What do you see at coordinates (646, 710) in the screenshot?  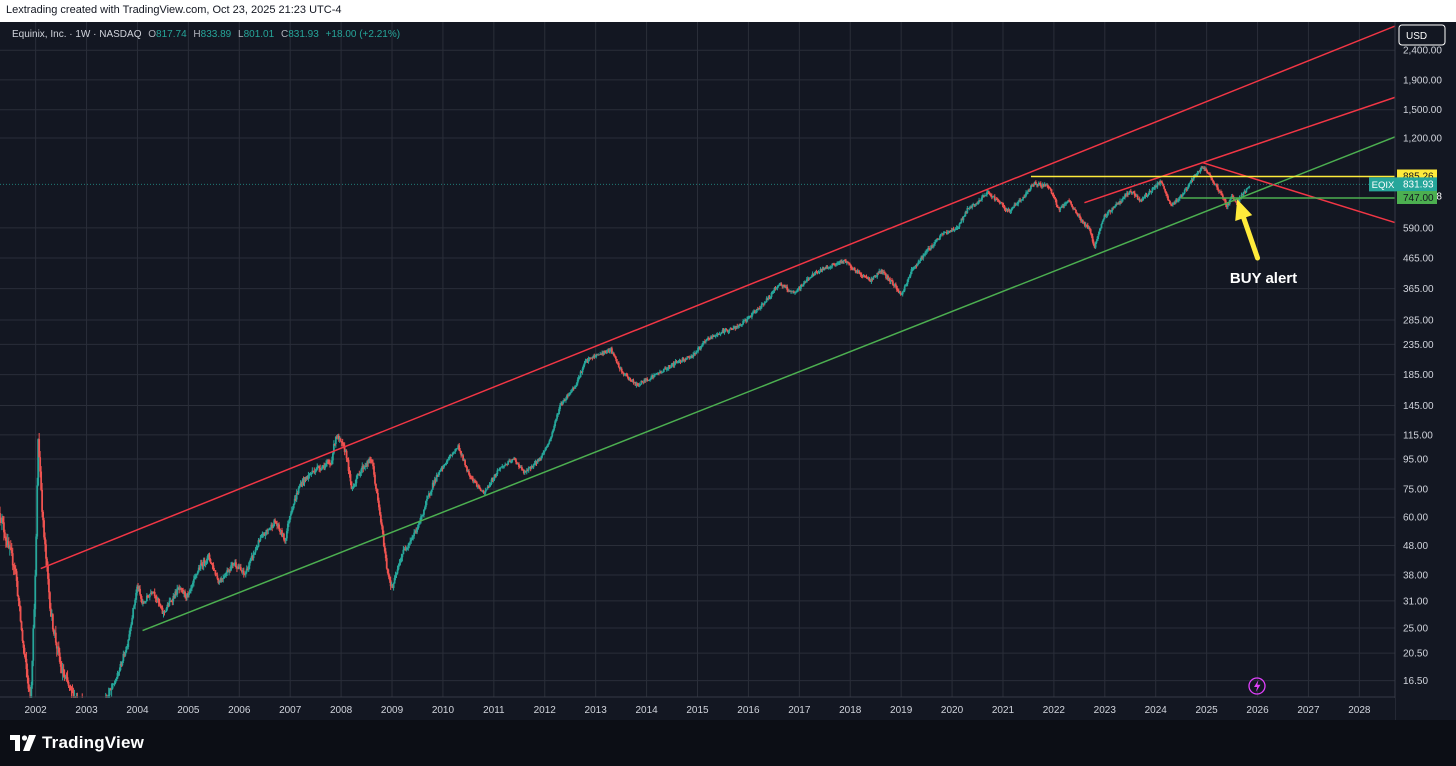 I see `x-tick-label: 2014` at bounding box center [646, 710].